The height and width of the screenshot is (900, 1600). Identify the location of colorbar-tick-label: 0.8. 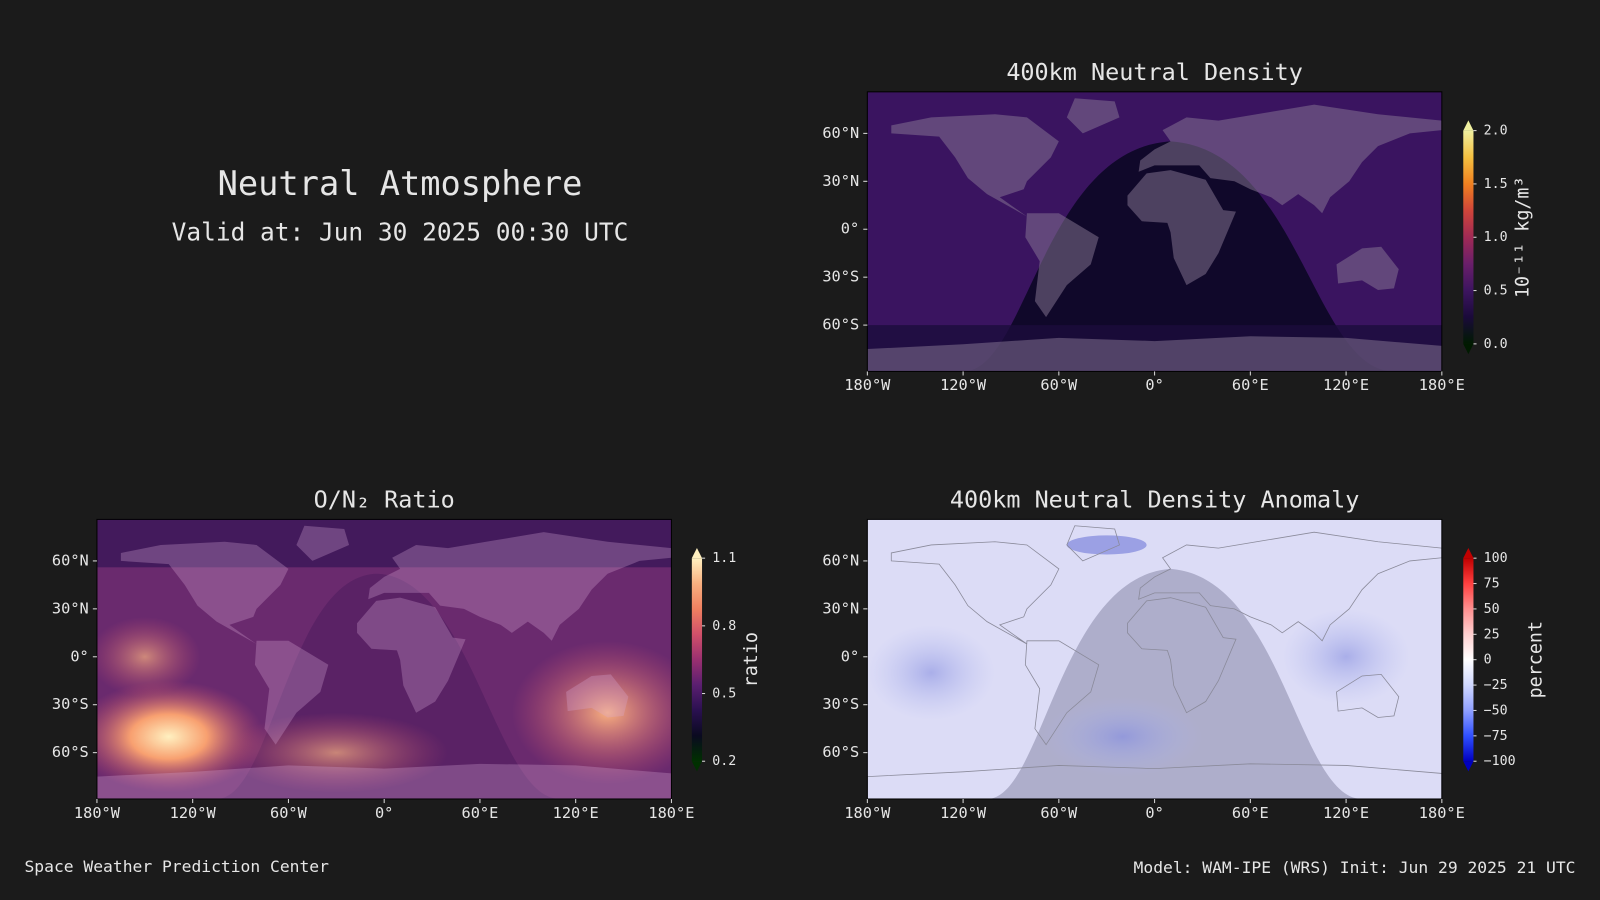
(724, 626).